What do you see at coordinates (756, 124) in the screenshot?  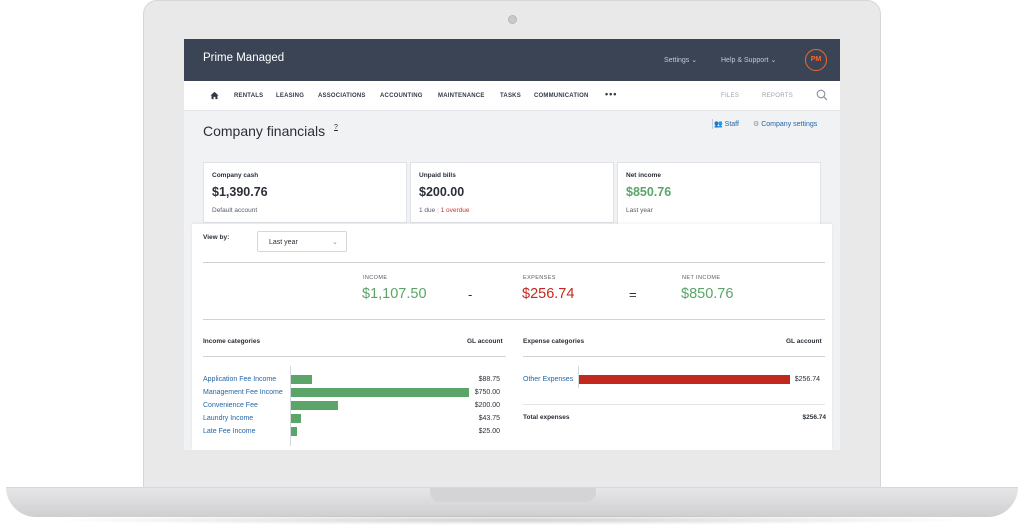 I see `gear-icon: ⚙` at bounding box center [756, 124].